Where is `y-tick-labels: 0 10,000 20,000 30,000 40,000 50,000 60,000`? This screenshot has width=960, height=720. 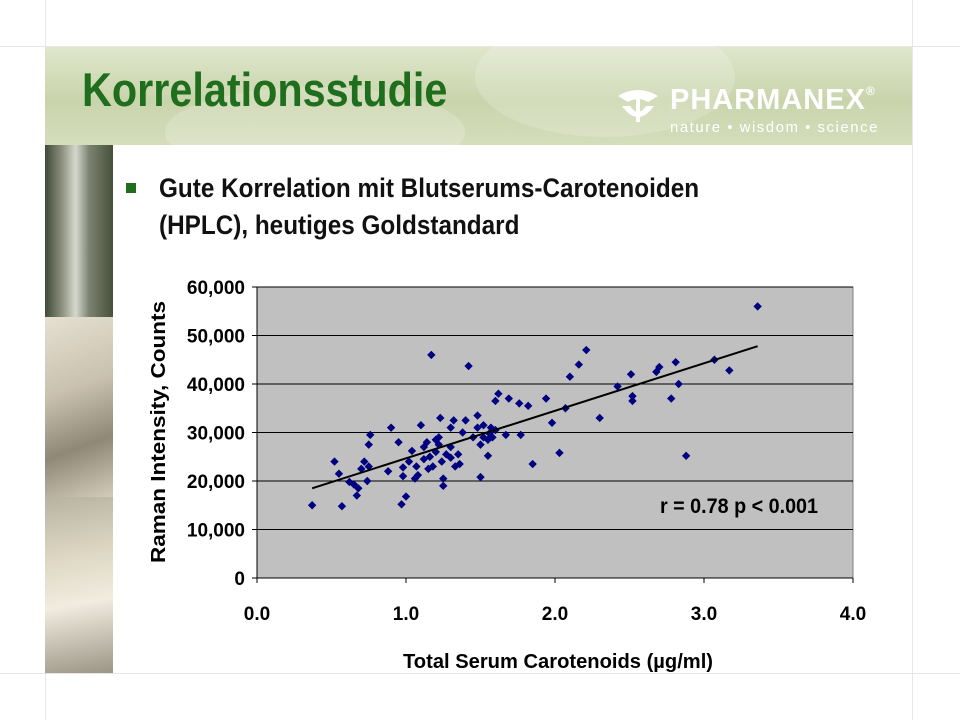 y-tick-labels: 0 10,000 20,000 30,000 40,000 50,000 60,000 is located at coordinates (222, 434).